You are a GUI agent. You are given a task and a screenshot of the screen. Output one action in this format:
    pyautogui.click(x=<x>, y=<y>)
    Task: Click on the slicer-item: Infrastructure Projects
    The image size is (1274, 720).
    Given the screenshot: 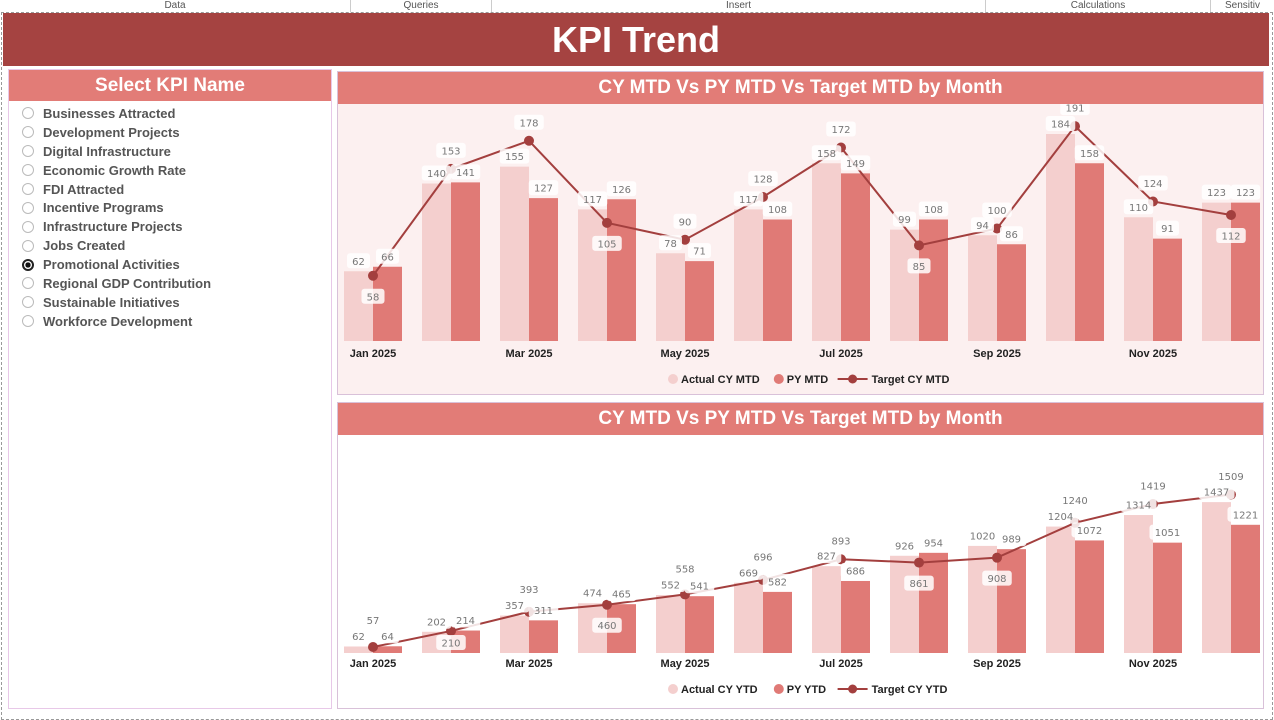 What is the action you would take?
    pyautogui.click(x=170, y=226)
    